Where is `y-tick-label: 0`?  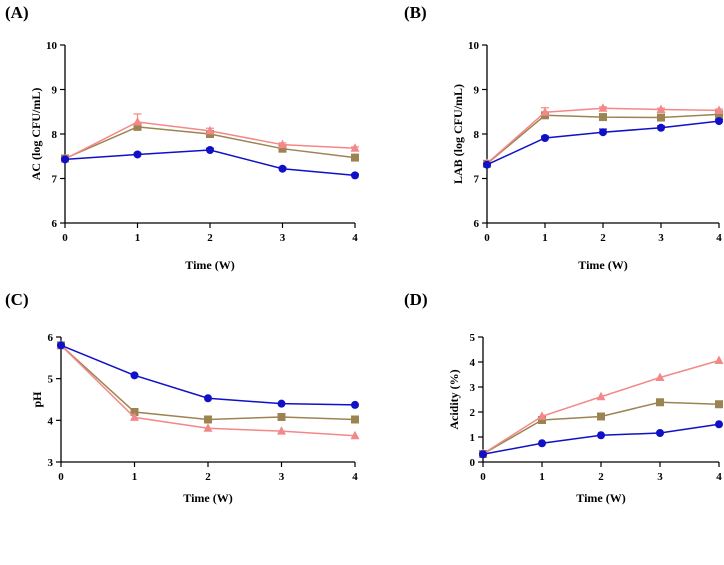 y-tick-label: 0 is located at coordinates (473, 463).